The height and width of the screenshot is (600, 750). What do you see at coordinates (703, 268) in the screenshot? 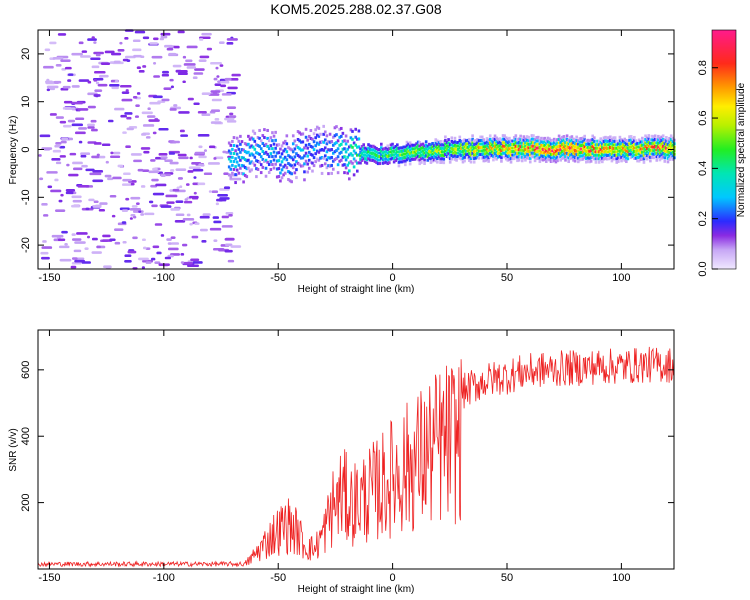
I see `colorbar-tick-label: 0.0` at bounding box center [703, 268].